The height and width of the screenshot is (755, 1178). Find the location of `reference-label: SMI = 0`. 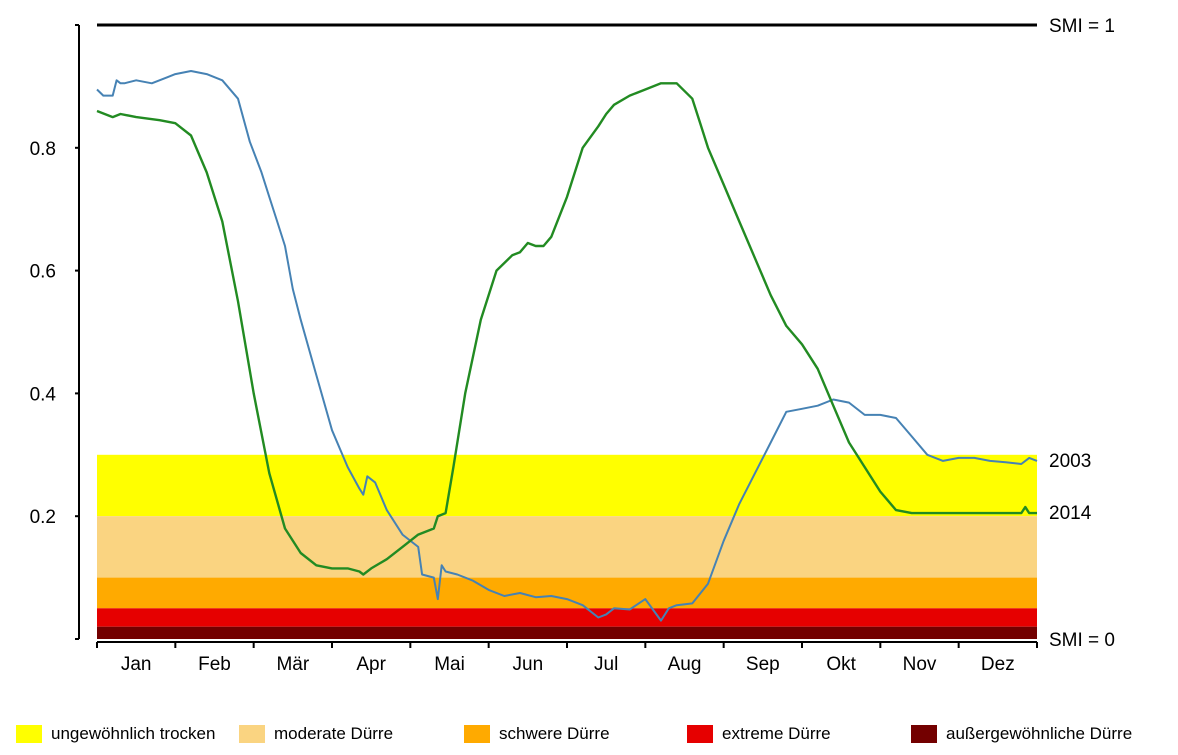

reference-label: SMI = 0 is located at coordinates (1082, 640).